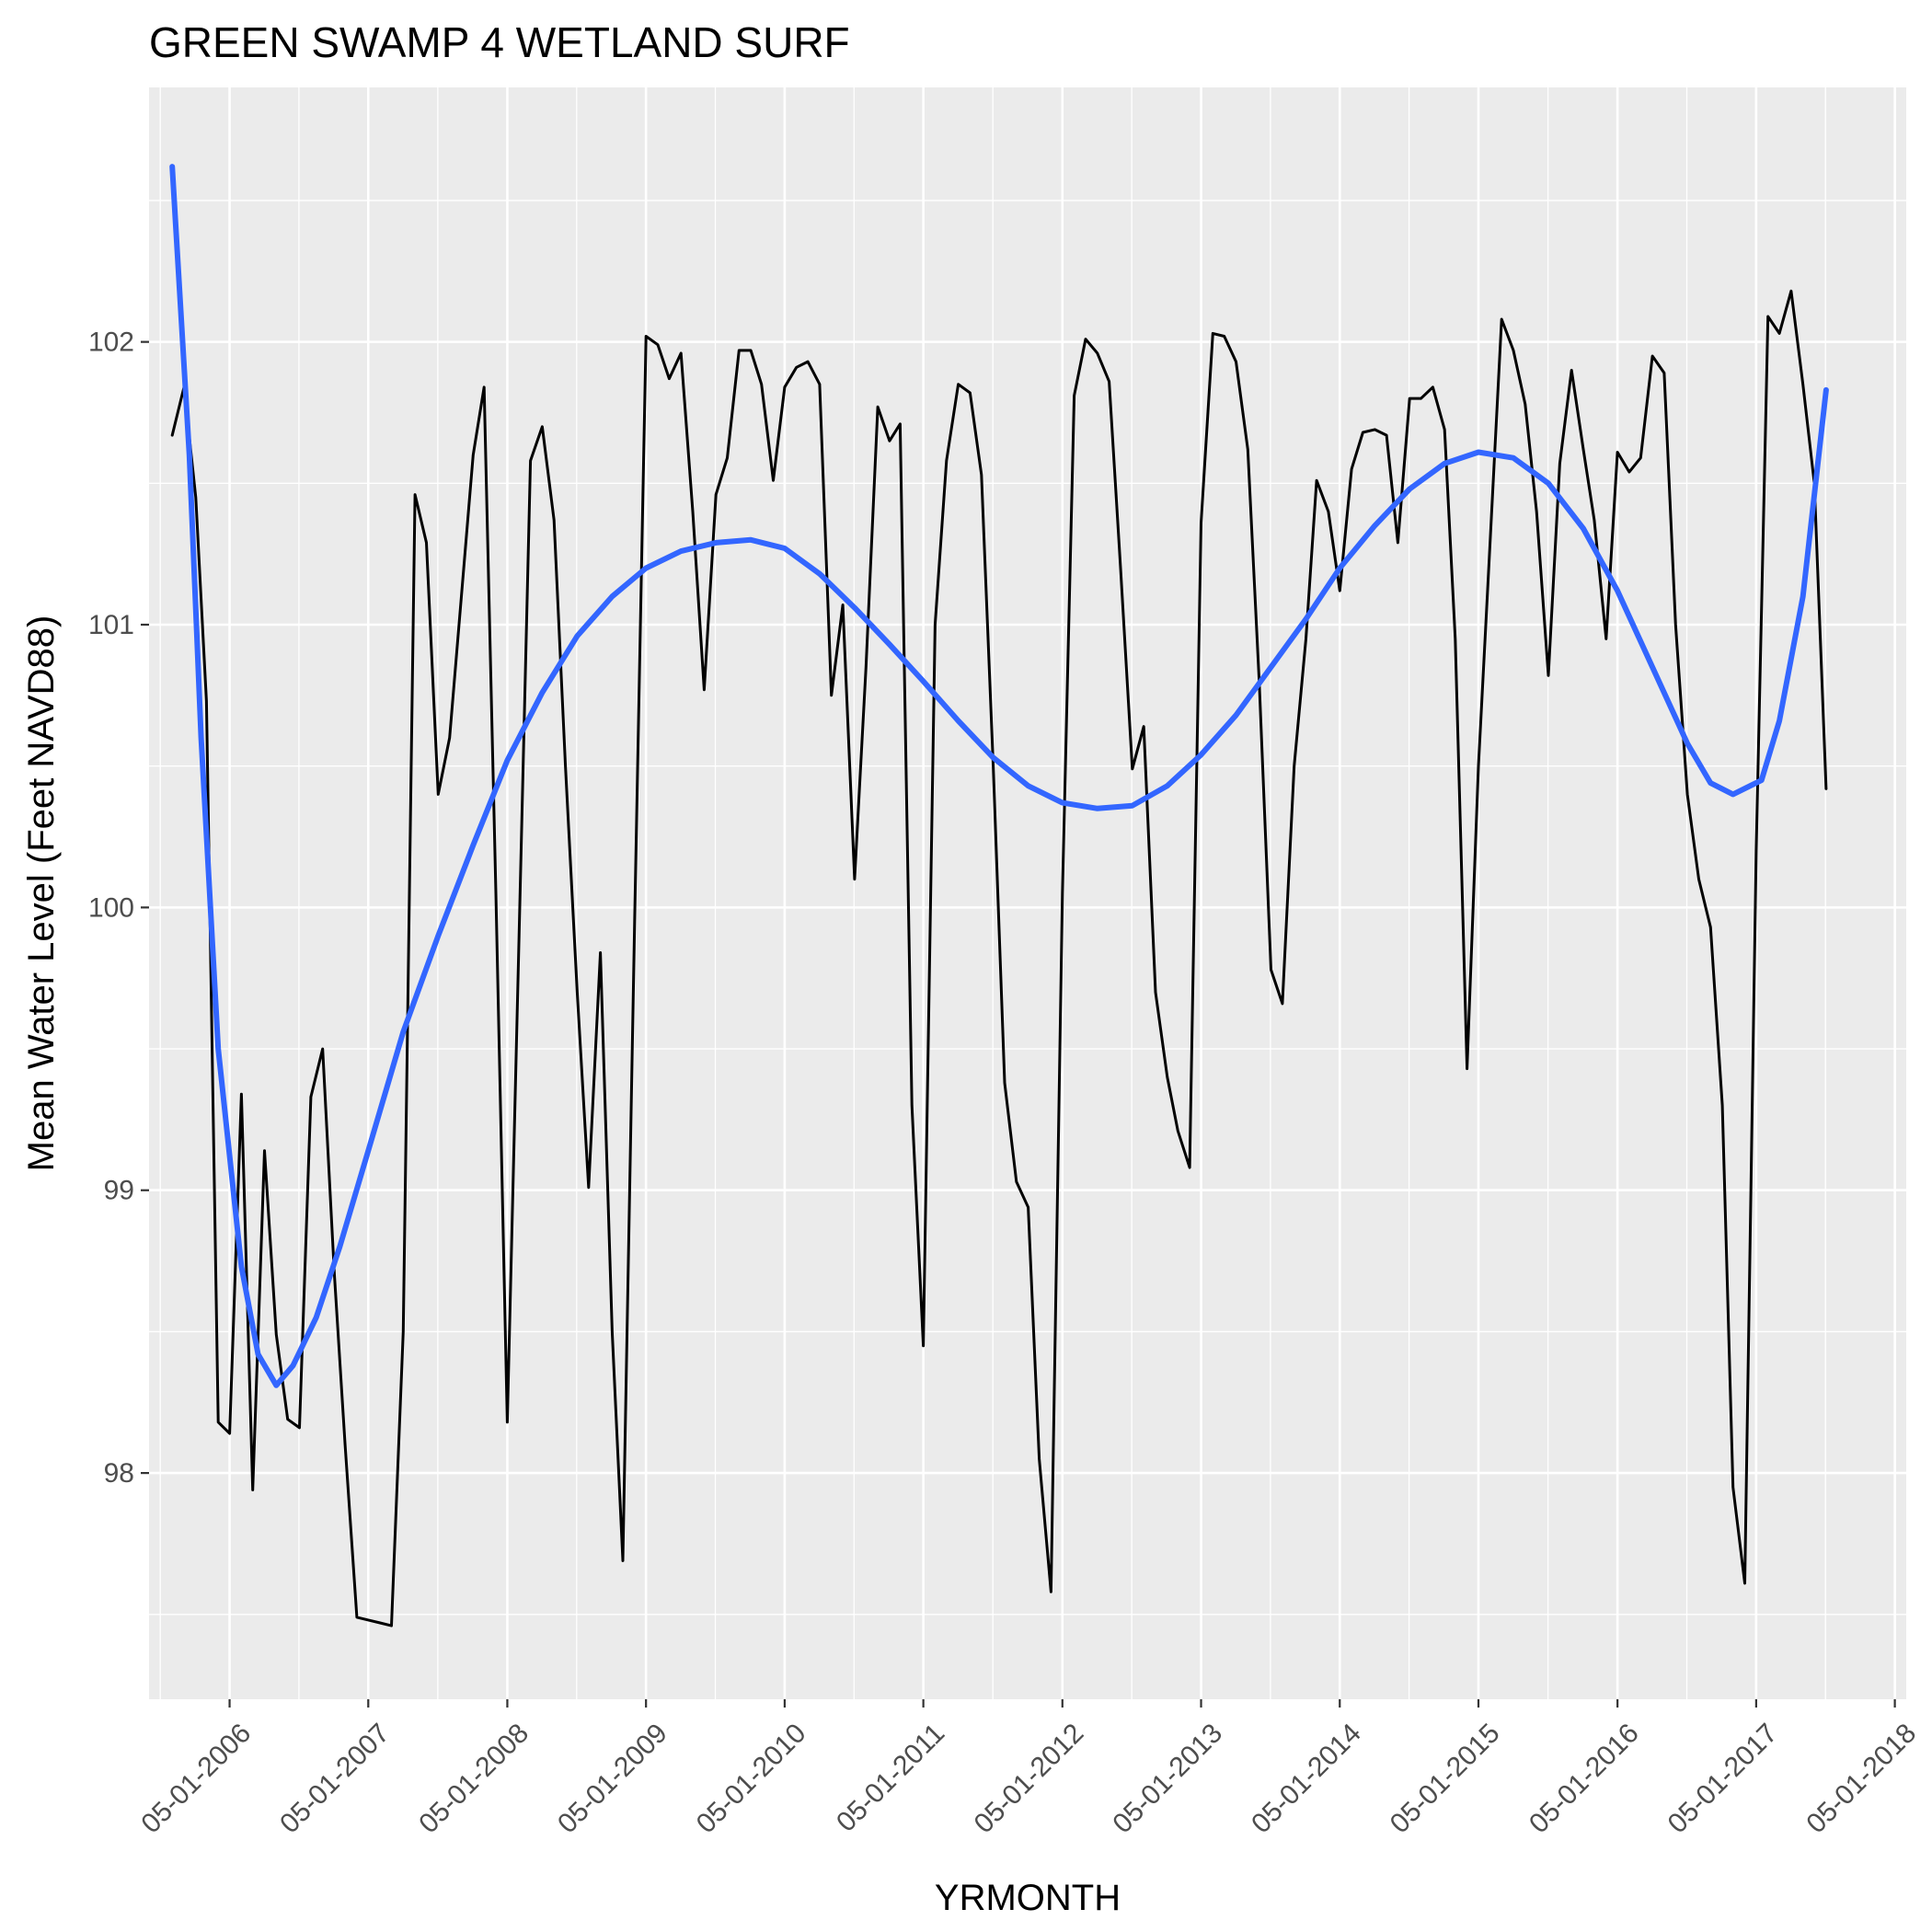  Describe the element at coordinates (890, 1777) in the screenshot. I see `x-tick-label: 05-01-2011` at that location.